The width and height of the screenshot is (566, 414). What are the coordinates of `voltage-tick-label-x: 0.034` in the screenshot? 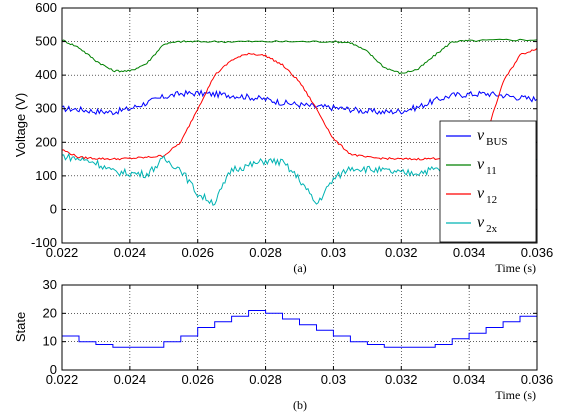 It's located at (469, 252).